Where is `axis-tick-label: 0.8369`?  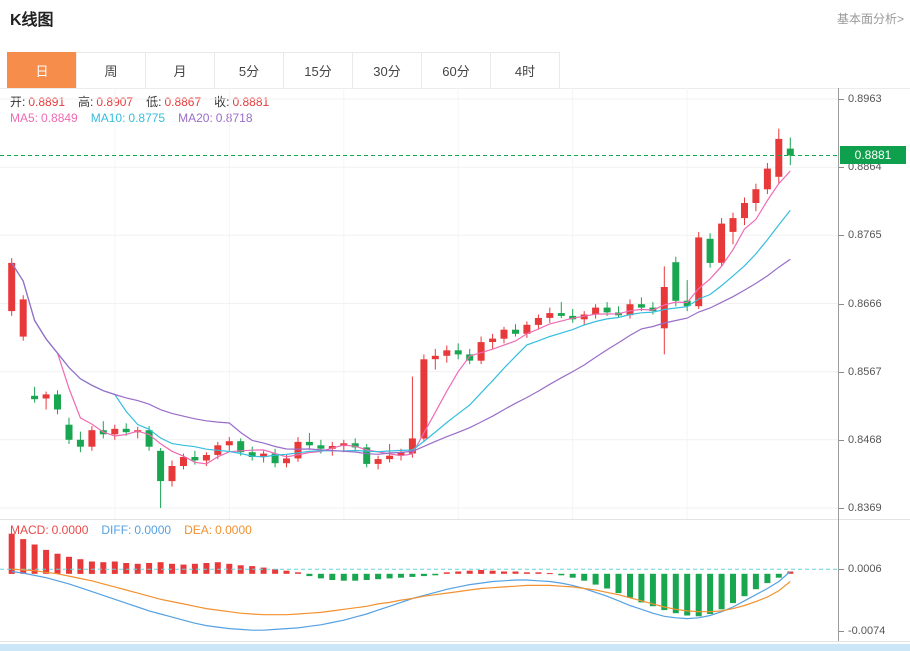 axis-tick-label: 0.8369 is located at coordinates (865, 508).